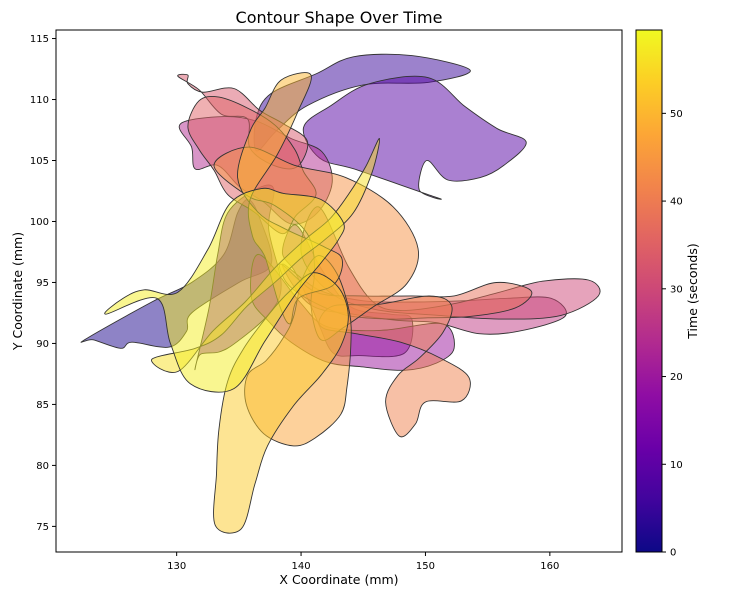 The image size is (750, 604). Describe the element at coordinates (692, 291) in the screenshot. I see `colorbar-label: Time (seconds)` at that location.